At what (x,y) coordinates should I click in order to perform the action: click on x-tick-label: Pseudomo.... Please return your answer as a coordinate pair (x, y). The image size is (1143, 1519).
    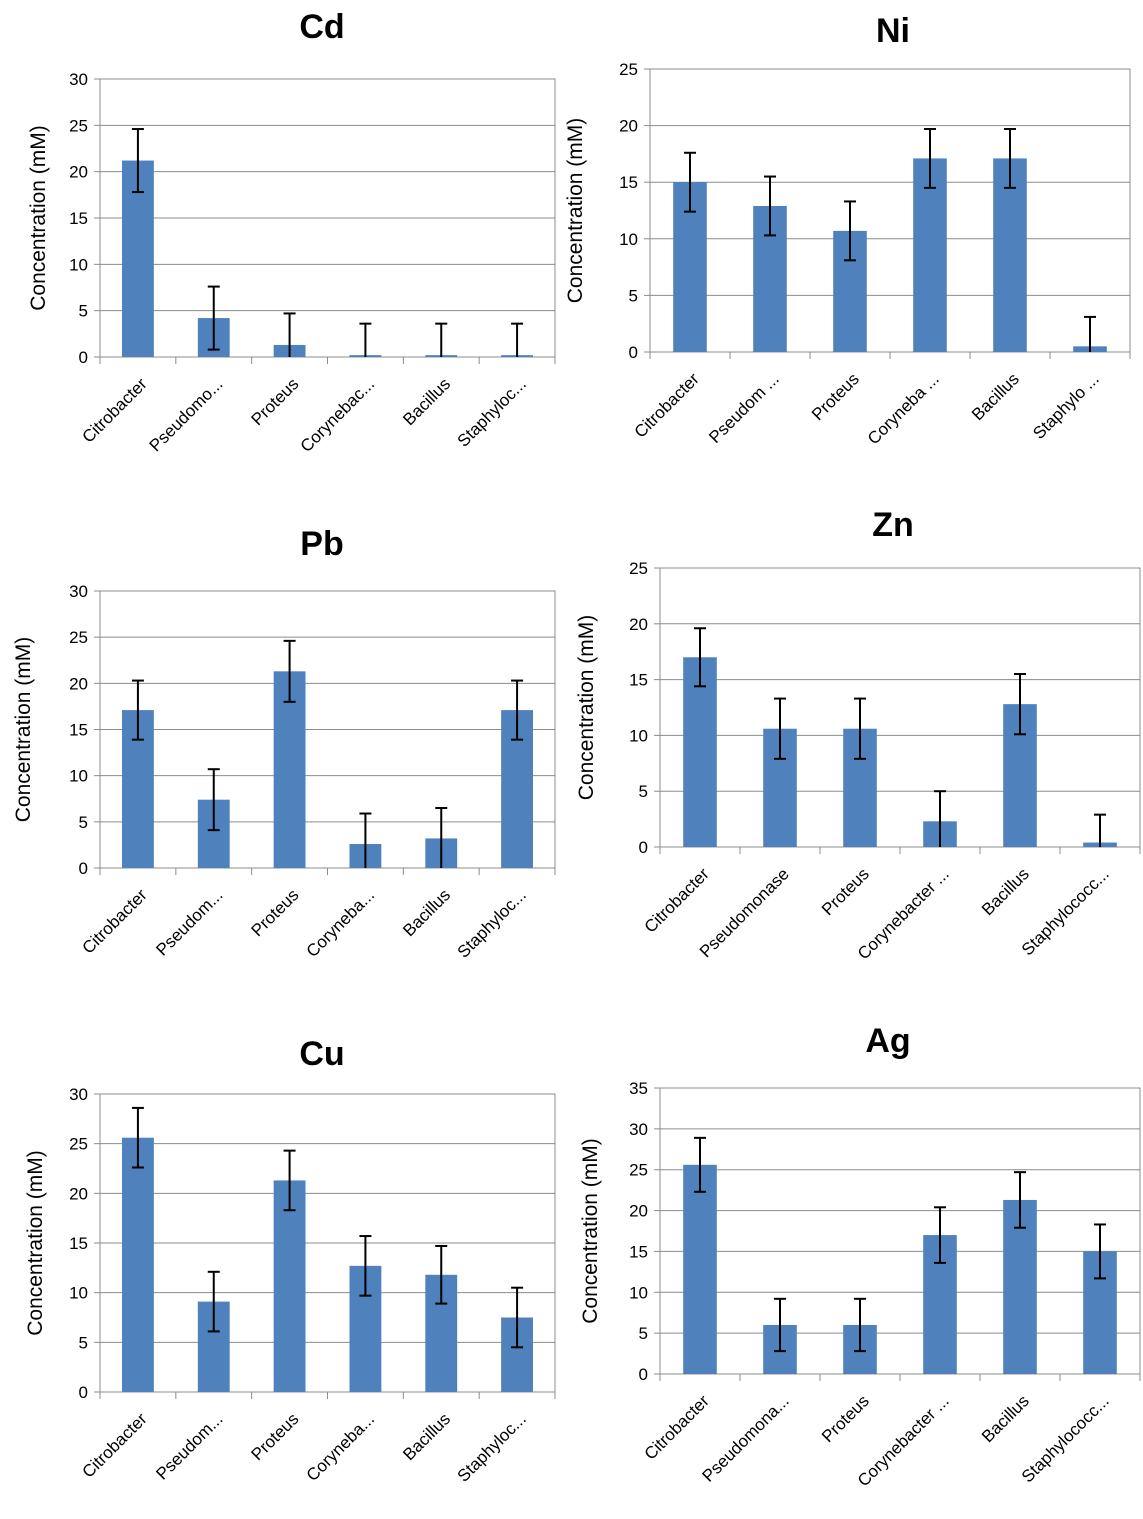
    Looking at the image, I should click on (186, 414).